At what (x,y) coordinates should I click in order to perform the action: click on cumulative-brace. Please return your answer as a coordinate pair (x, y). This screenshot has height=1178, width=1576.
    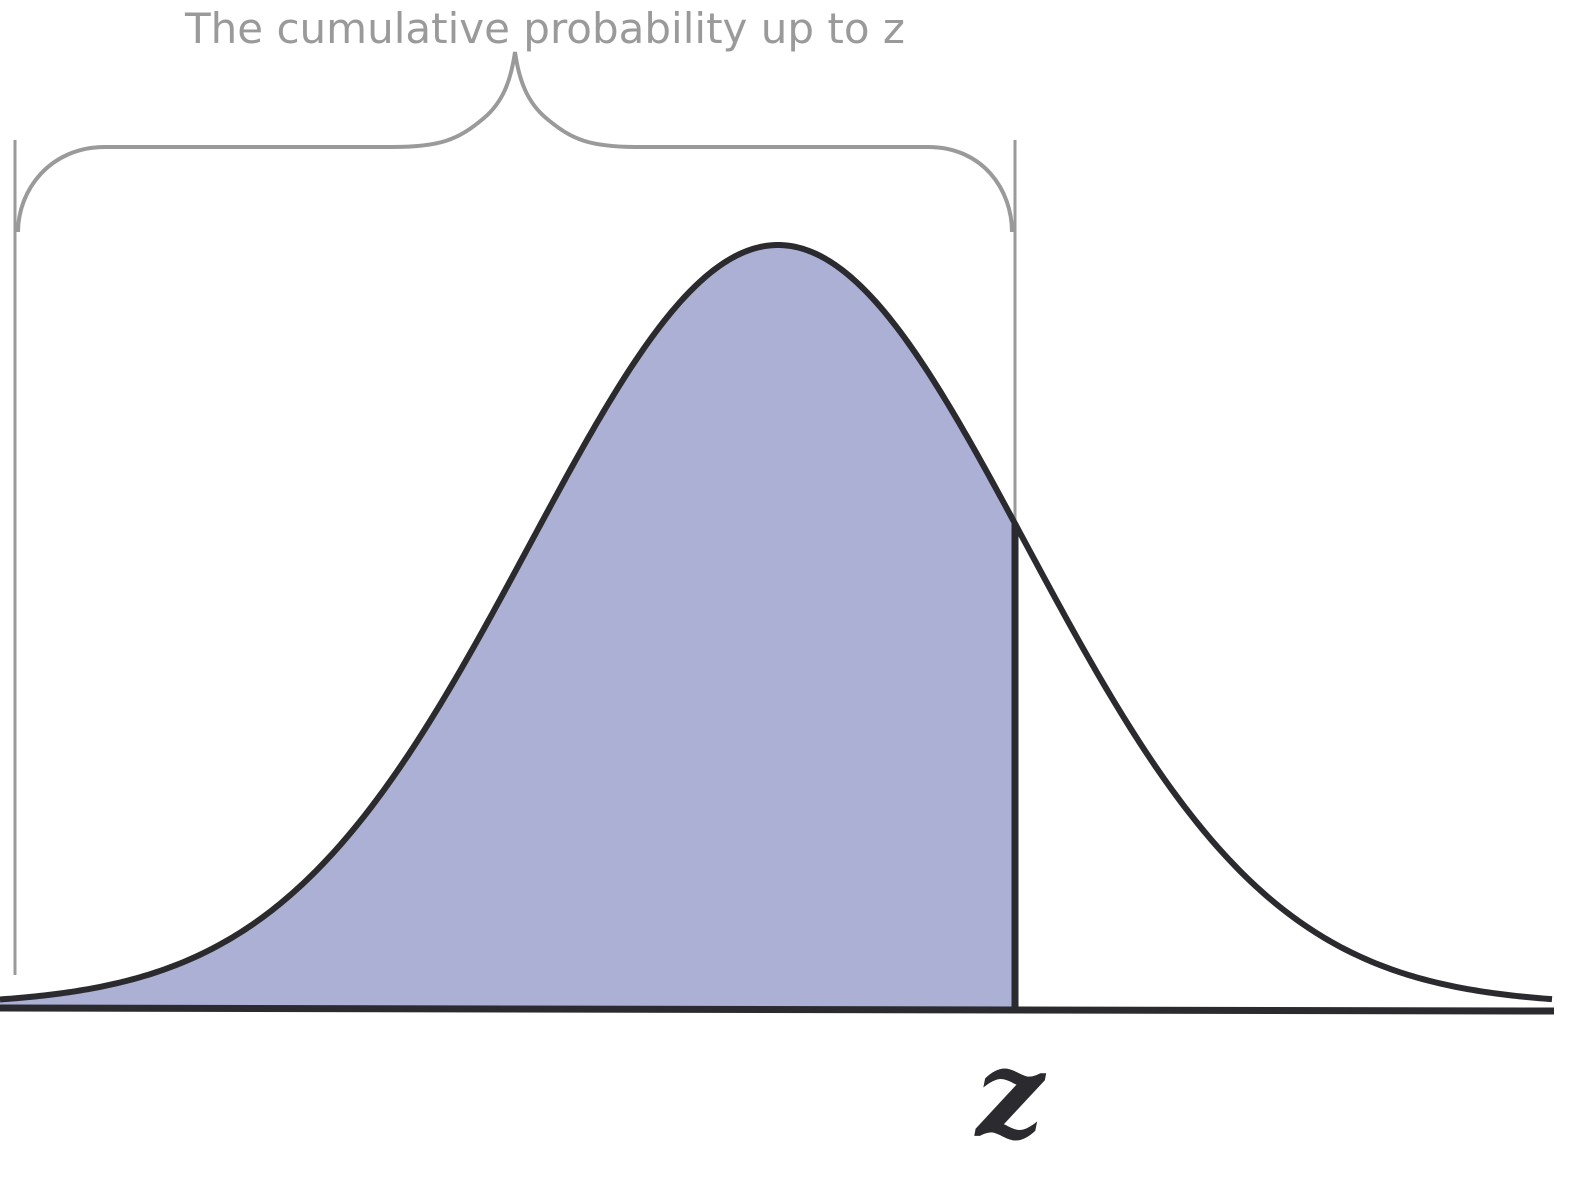
    Looking at the image, I should click on (515, 142).